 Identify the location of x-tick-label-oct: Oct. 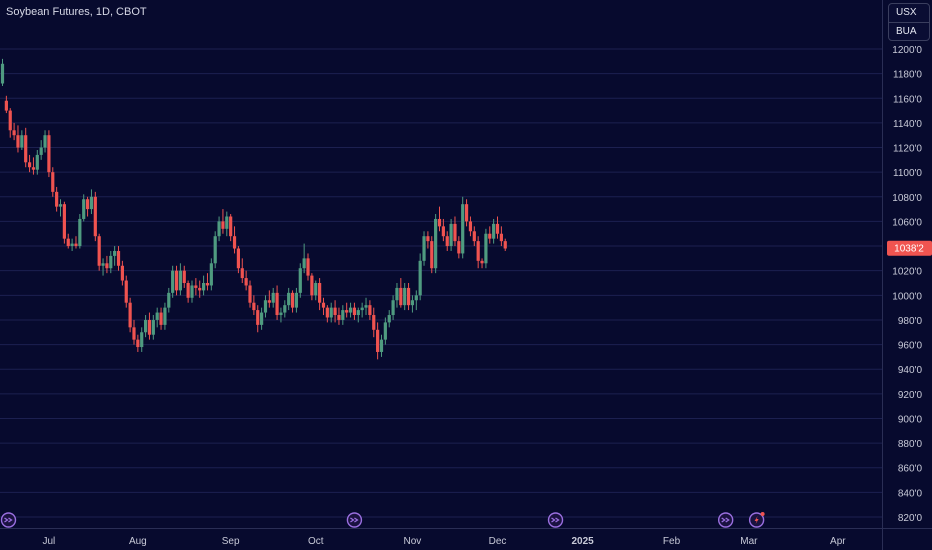
(316, 541).